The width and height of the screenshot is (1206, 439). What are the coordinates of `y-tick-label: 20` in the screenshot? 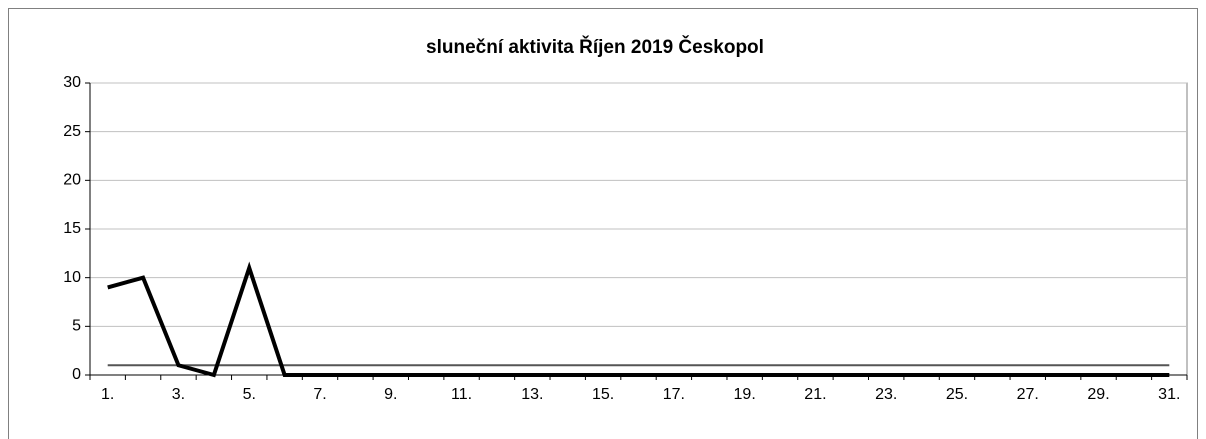 It's located at (72, 180).